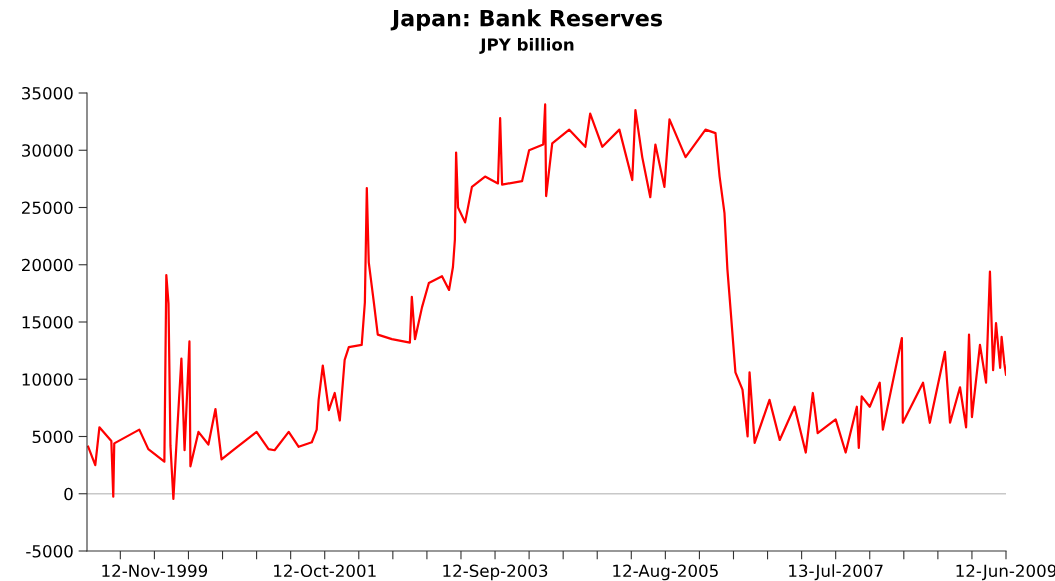 The width and height of the screenshot is (1055, 581). What do you see at coordinates (68, 494) in the screenshot?
I see `y-tick-label: 0` at bounding box center [68, 494].